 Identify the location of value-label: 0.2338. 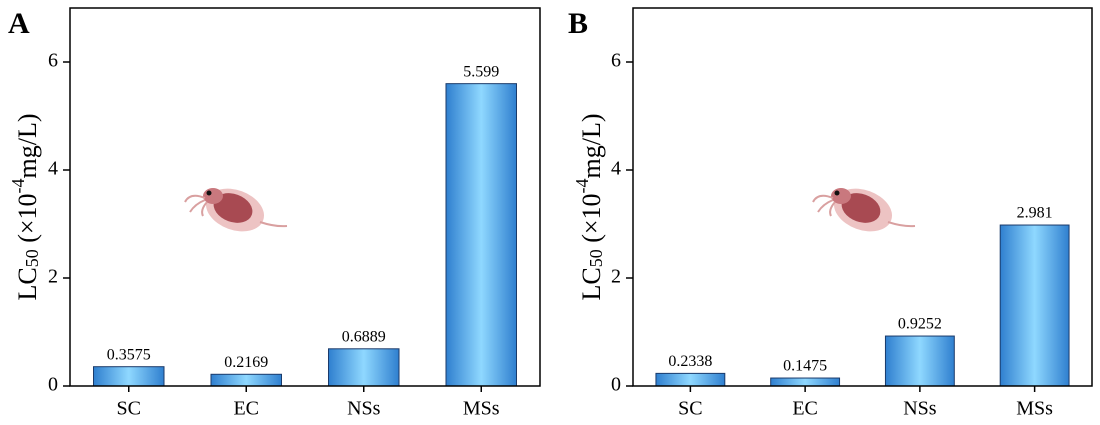
(690, 361).